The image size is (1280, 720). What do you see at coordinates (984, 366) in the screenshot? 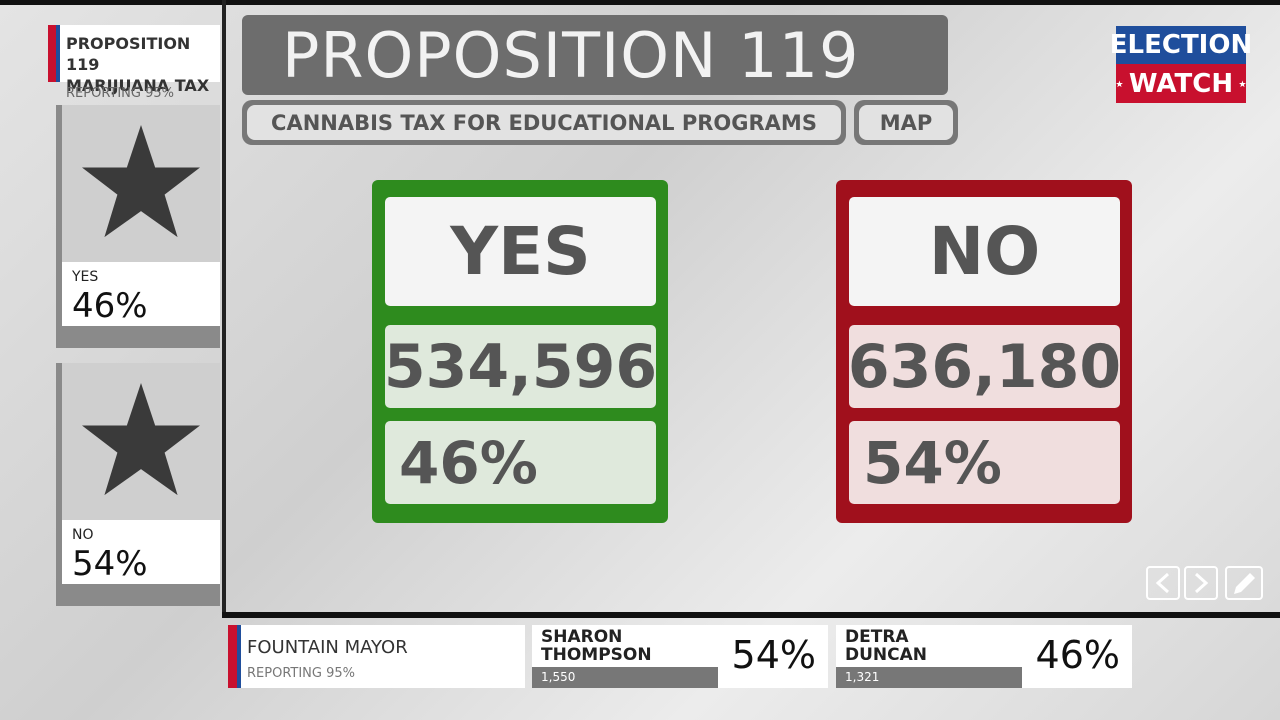
I see `result-votes: 636,180` at bounding box center [984, 366].